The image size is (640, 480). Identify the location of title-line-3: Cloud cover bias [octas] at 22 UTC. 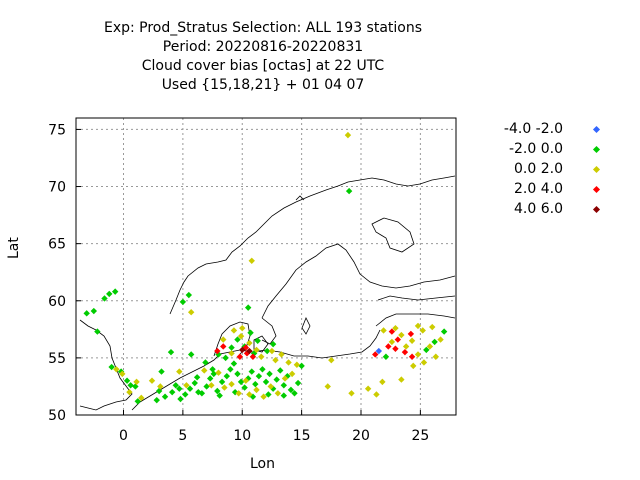
(263, 66).